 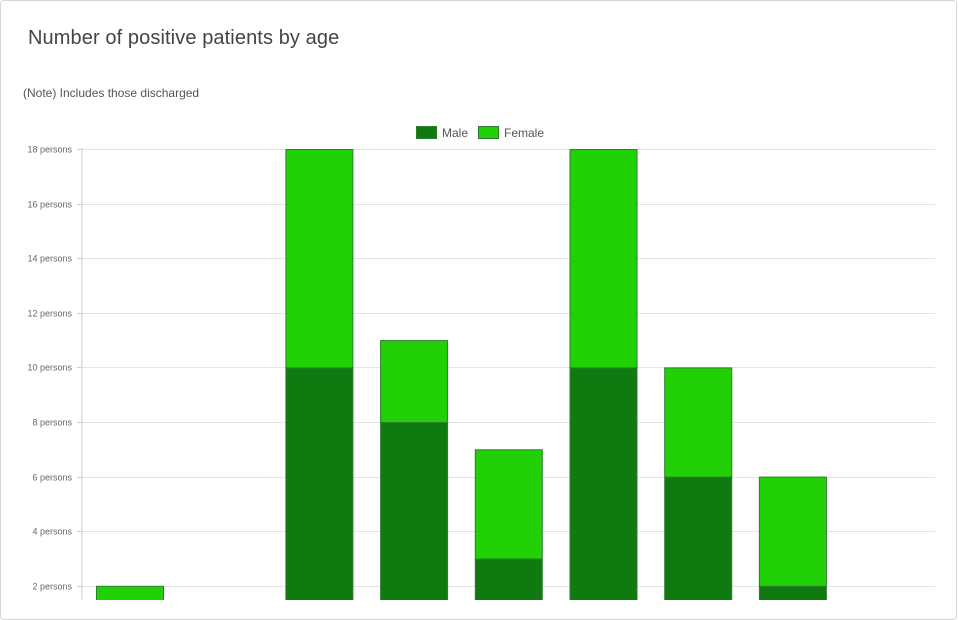 I want to click on legend-label-female: Female, so click(x=524, y=133).